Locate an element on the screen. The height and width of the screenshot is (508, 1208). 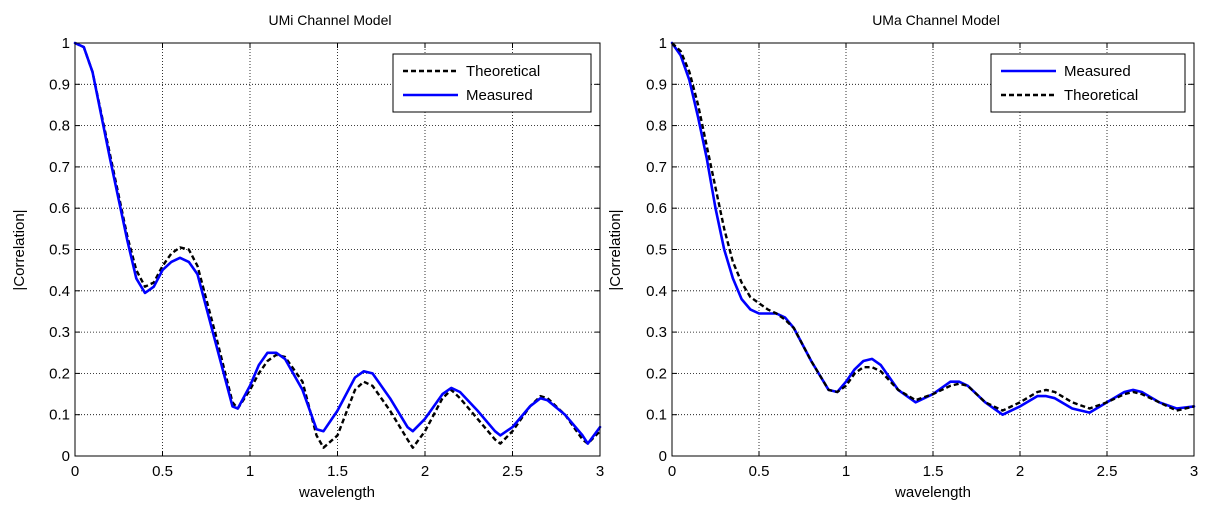
legend-label-0: Measured is located at coordinates (1097, 71).